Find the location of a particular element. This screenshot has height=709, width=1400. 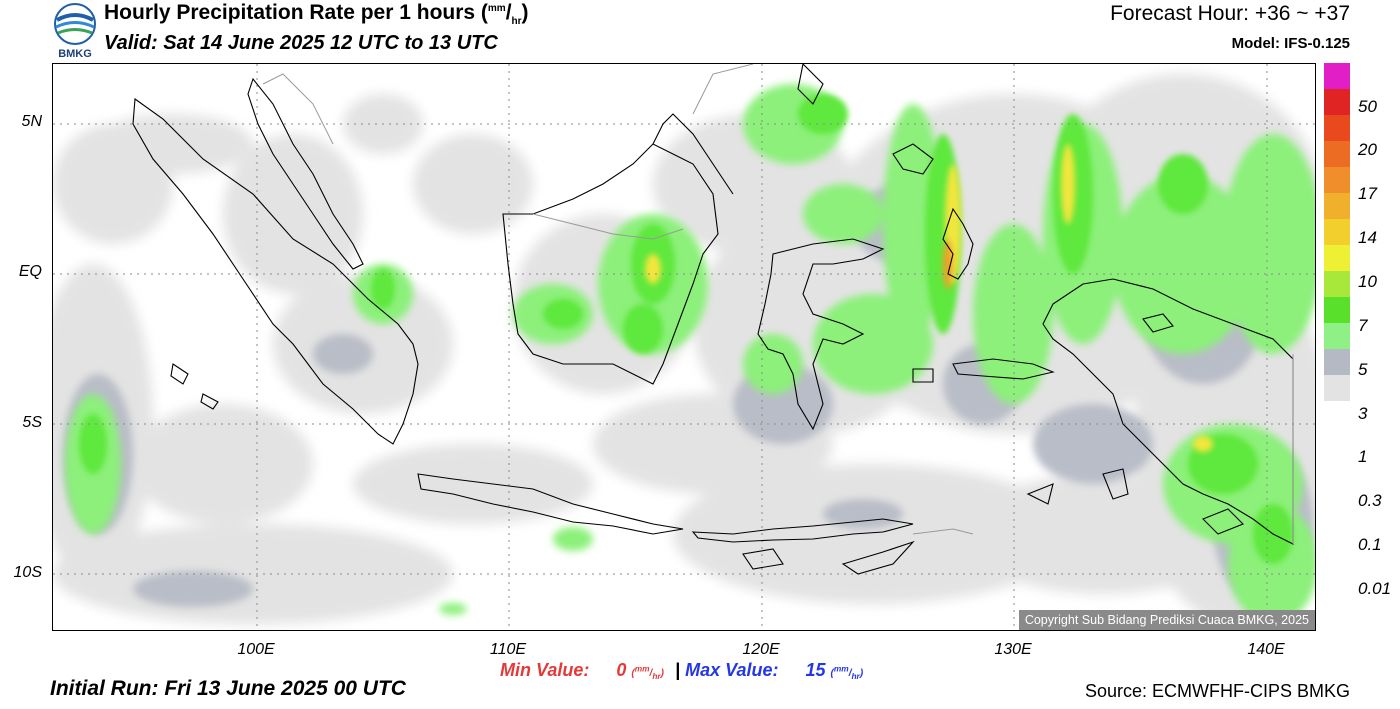

min-value-label: Min Value: is located at coordinates (545, 670).